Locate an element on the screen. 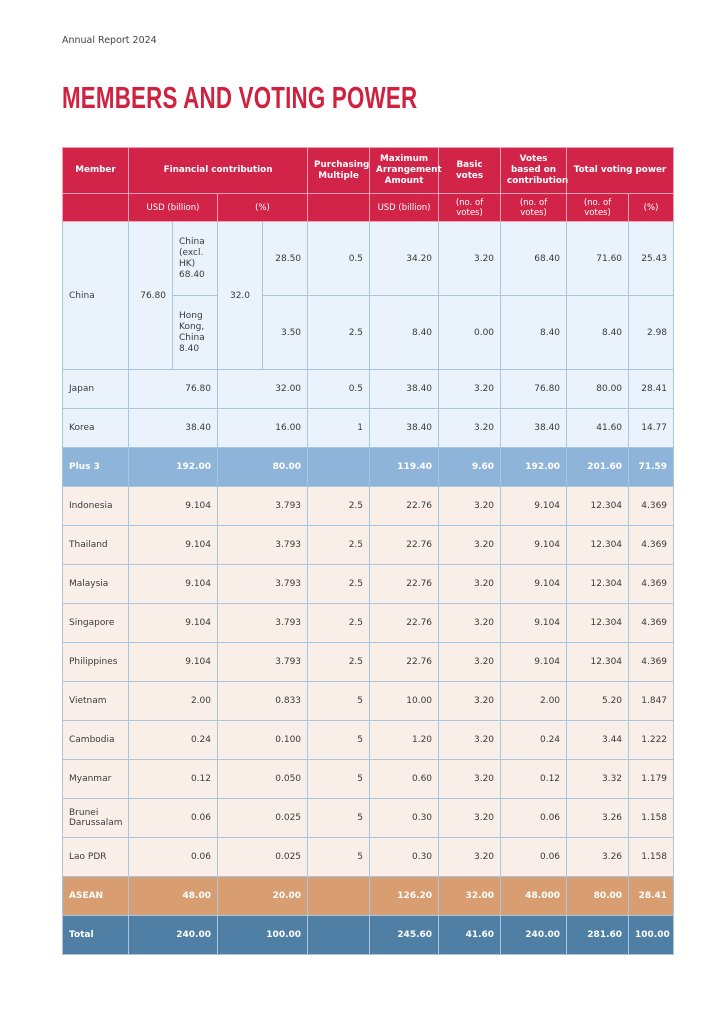 Image resolution: width=724 pixels, height=1024 pixels. cell: 245.60 is located at coordinates (404, 935).